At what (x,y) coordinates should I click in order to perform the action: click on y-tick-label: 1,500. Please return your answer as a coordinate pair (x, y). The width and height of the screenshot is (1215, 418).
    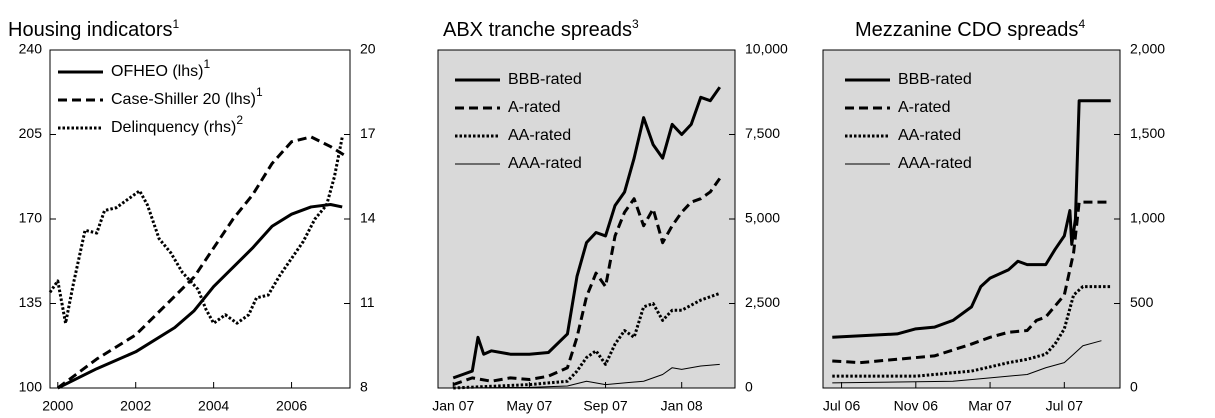
    Looking at the image, I should click on (1147, 133).